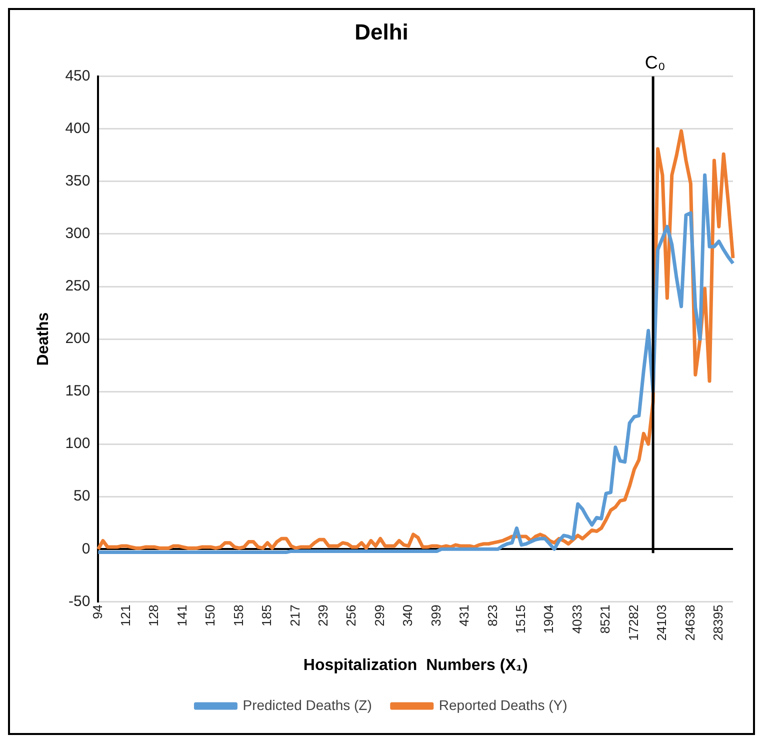 This screenshot has width=763, height=743. I want to click on y-tick-label: 0, so click(86, 549).